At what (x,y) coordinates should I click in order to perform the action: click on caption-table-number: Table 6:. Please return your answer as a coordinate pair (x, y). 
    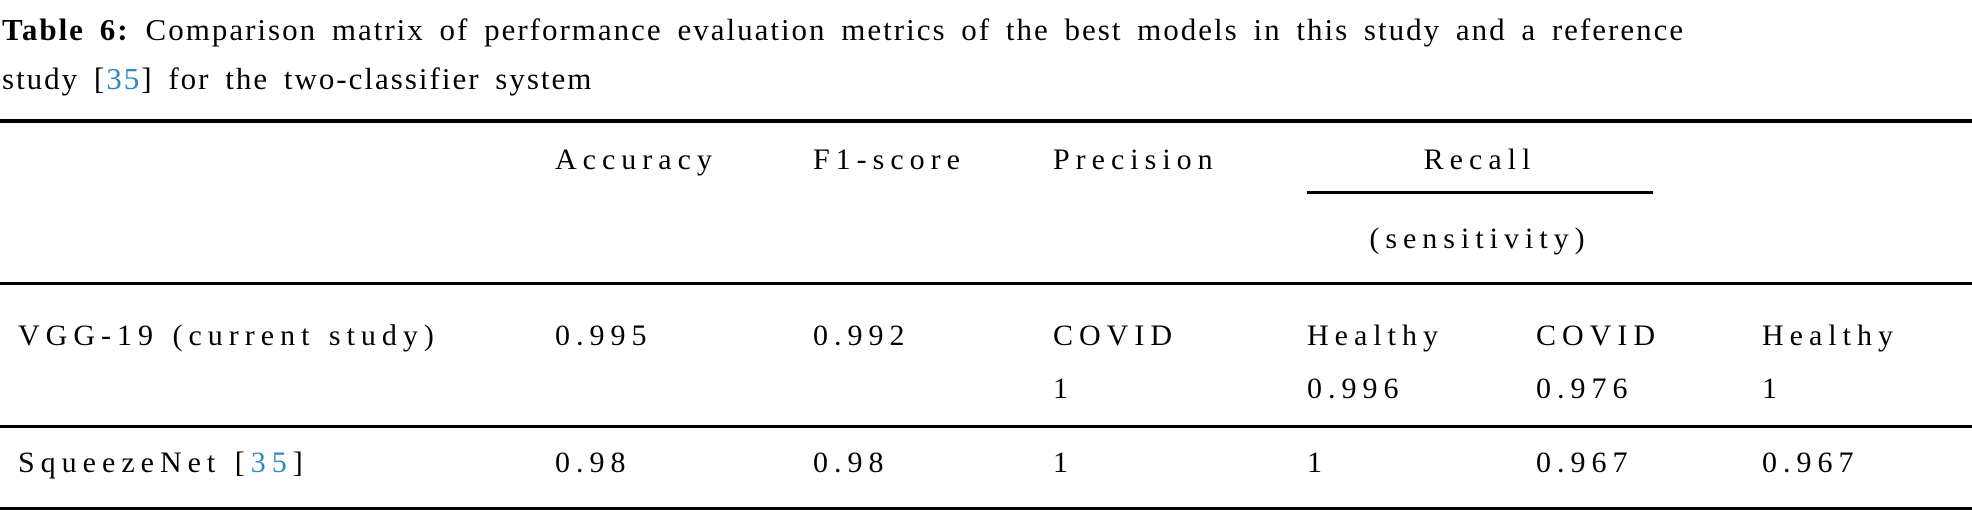
    Looking at the image, I should click on (66, 29).